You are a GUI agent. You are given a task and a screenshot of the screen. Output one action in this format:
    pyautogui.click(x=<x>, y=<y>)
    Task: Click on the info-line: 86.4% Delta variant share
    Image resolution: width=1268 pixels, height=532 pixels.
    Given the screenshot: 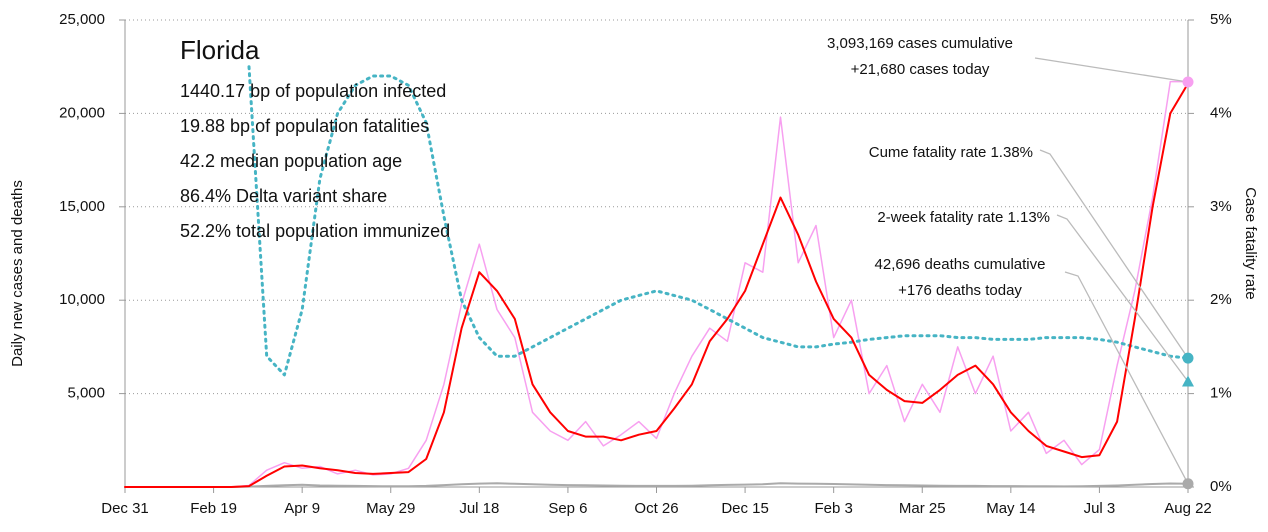 What is the action you would take?
    pyautogui.click(x=283, y=196)
    